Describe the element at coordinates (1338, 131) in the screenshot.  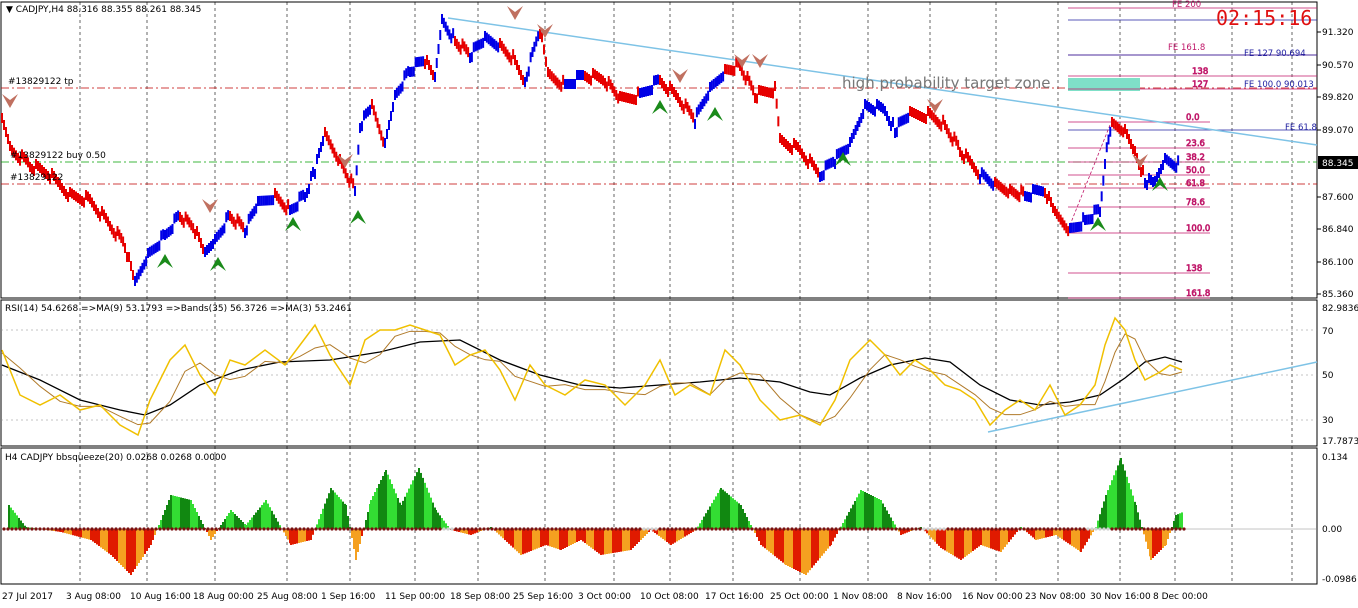
I see `price-tick-label: 89.070` at that location.